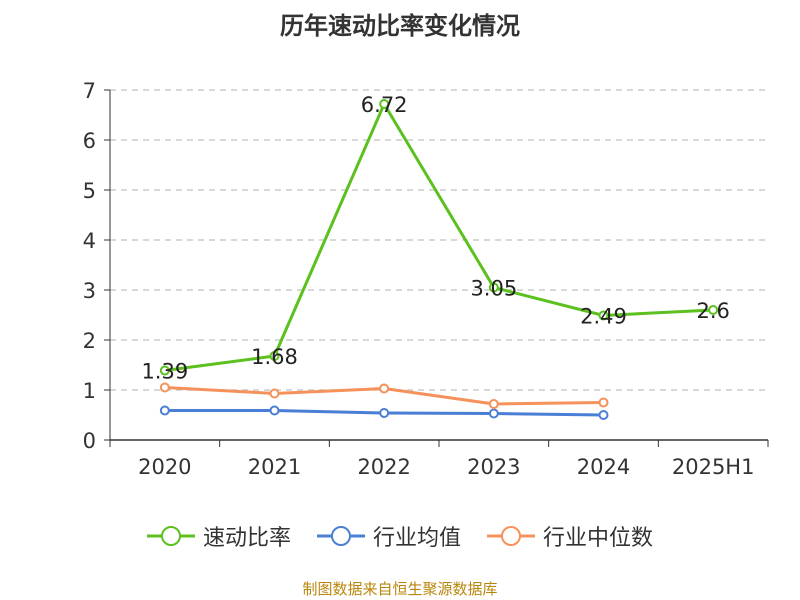 The height and width of the screenshot is (600, 800). Describe the element at coordinates (400, 589) in the screenshot. I see `data-source-note: 制图数据来自恒生聚源数据库` at that location.